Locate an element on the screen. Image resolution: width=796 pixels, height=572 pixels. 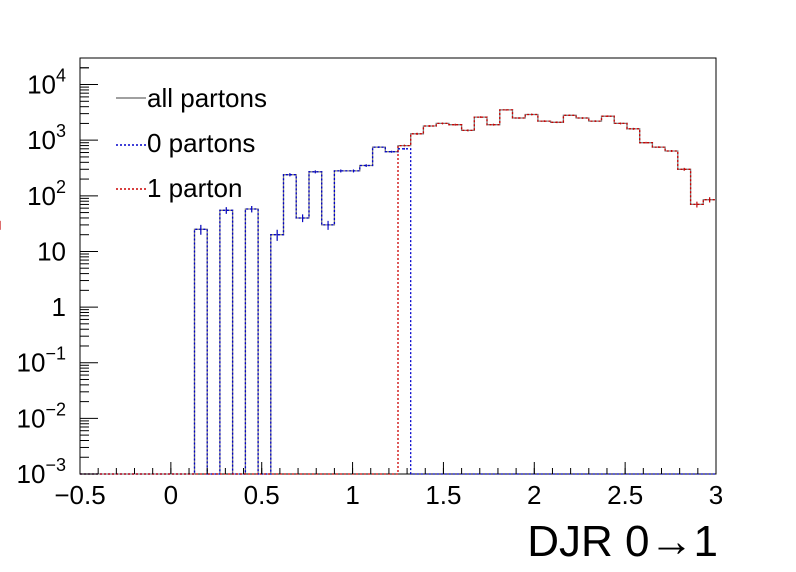
x-tick-label: 1.5 is located at coordinates (443, 495).